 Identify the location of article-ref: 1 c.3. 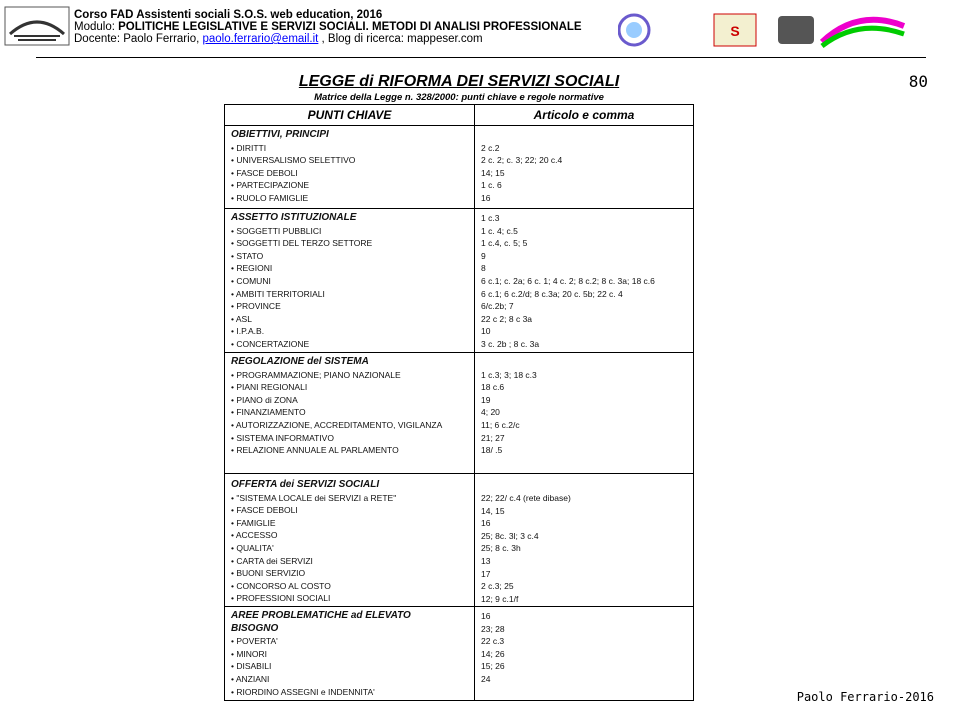
(490, 218).